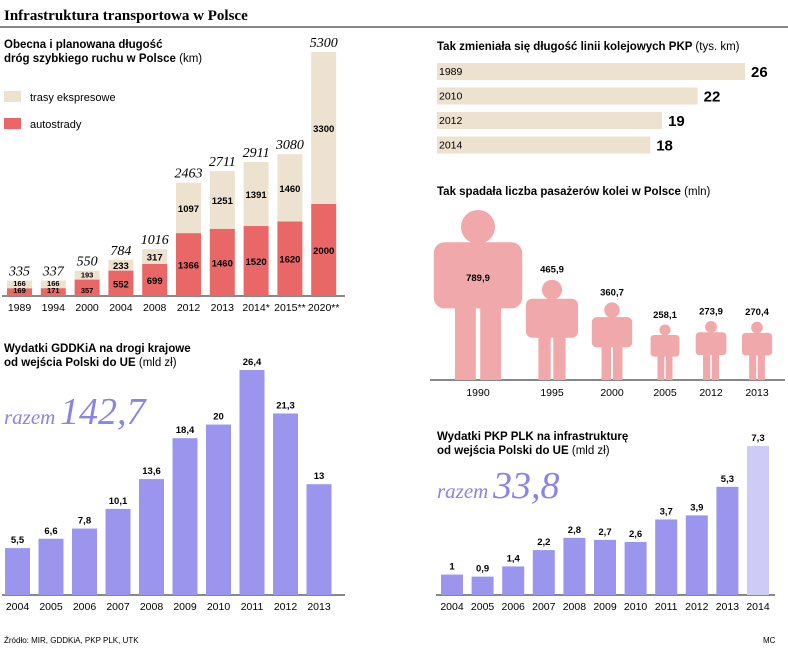 The width and height of the screenshot is (788, 659). What do you see at coordinates (319, 476) in the screenshot?
I see `bar-value-label: 13` at bounding box center [319, 476].